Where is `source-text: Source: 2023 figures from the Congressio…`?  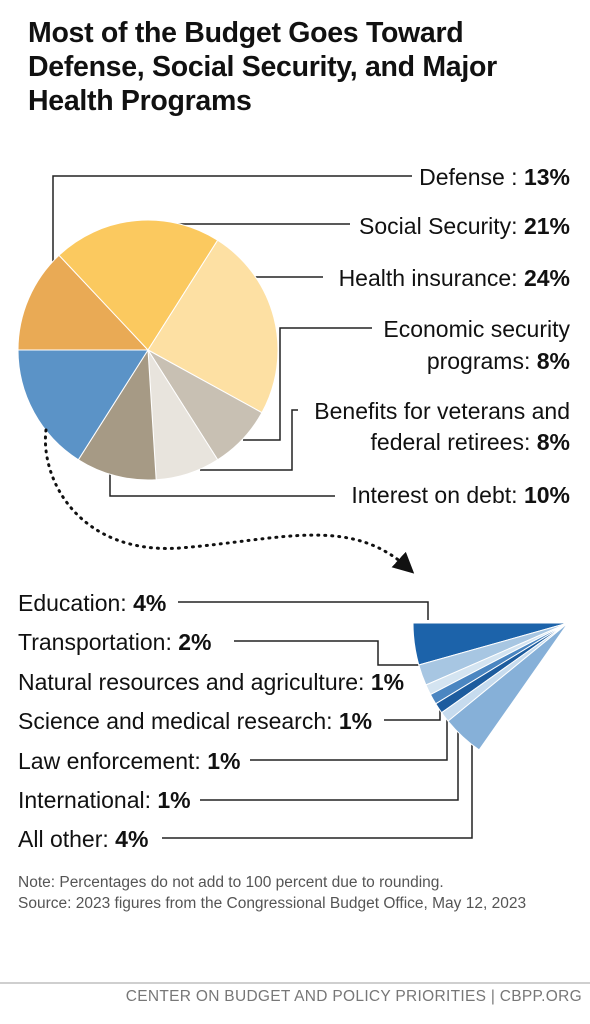 source-text: Source: 2023 figures from the Congressio… is located at coordinates (272, 903).